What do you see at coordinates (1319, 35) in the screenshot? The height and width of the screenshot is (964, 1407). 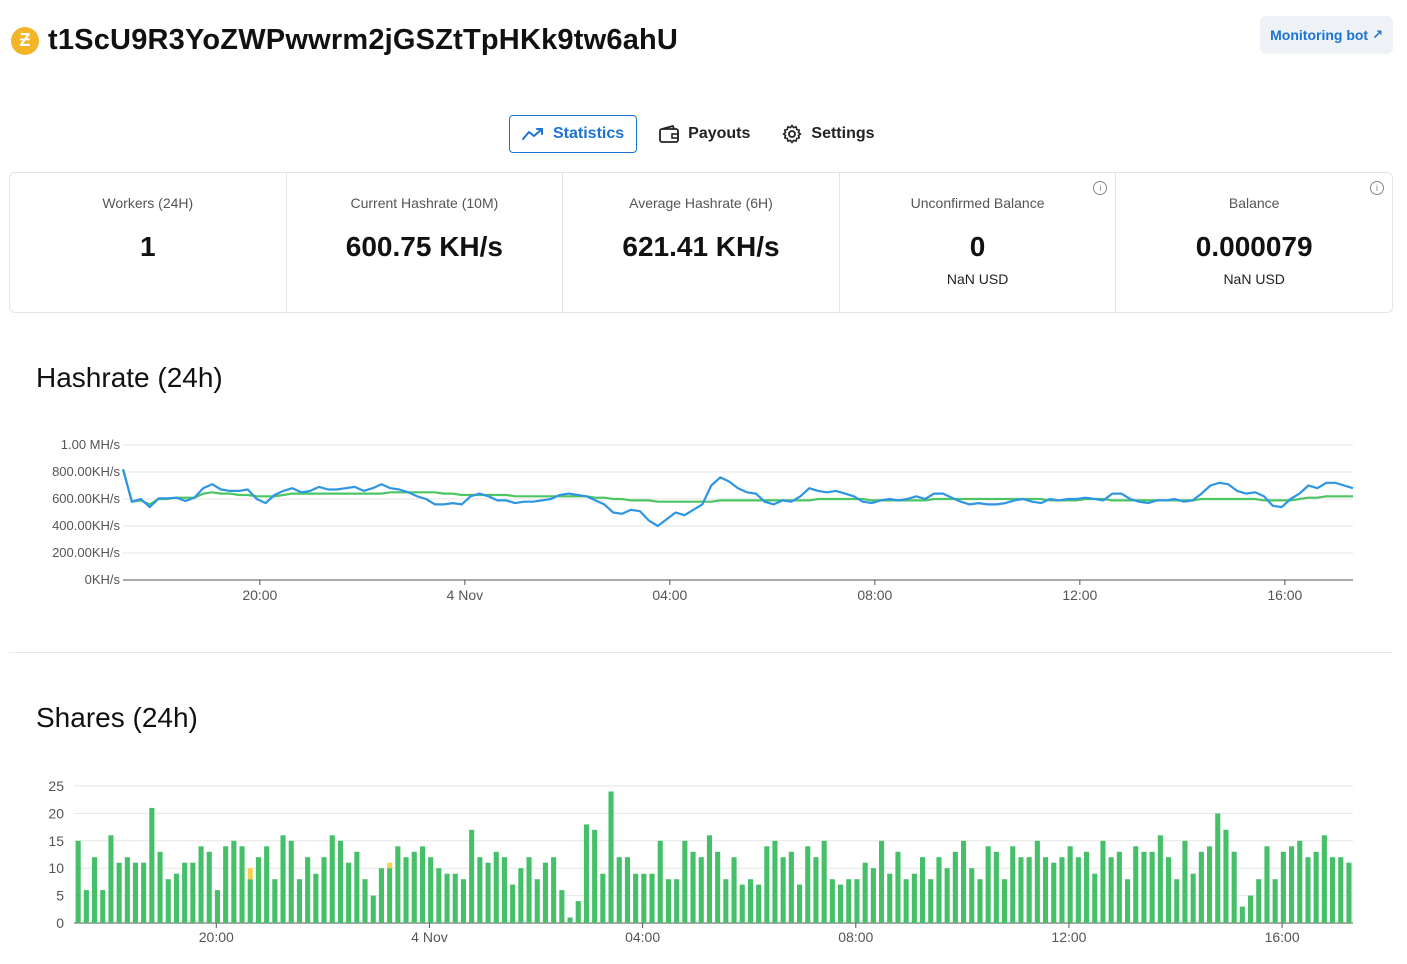 I see `monitoring-bot-label: Monitoring bot` at bounding box center [1319, 35].